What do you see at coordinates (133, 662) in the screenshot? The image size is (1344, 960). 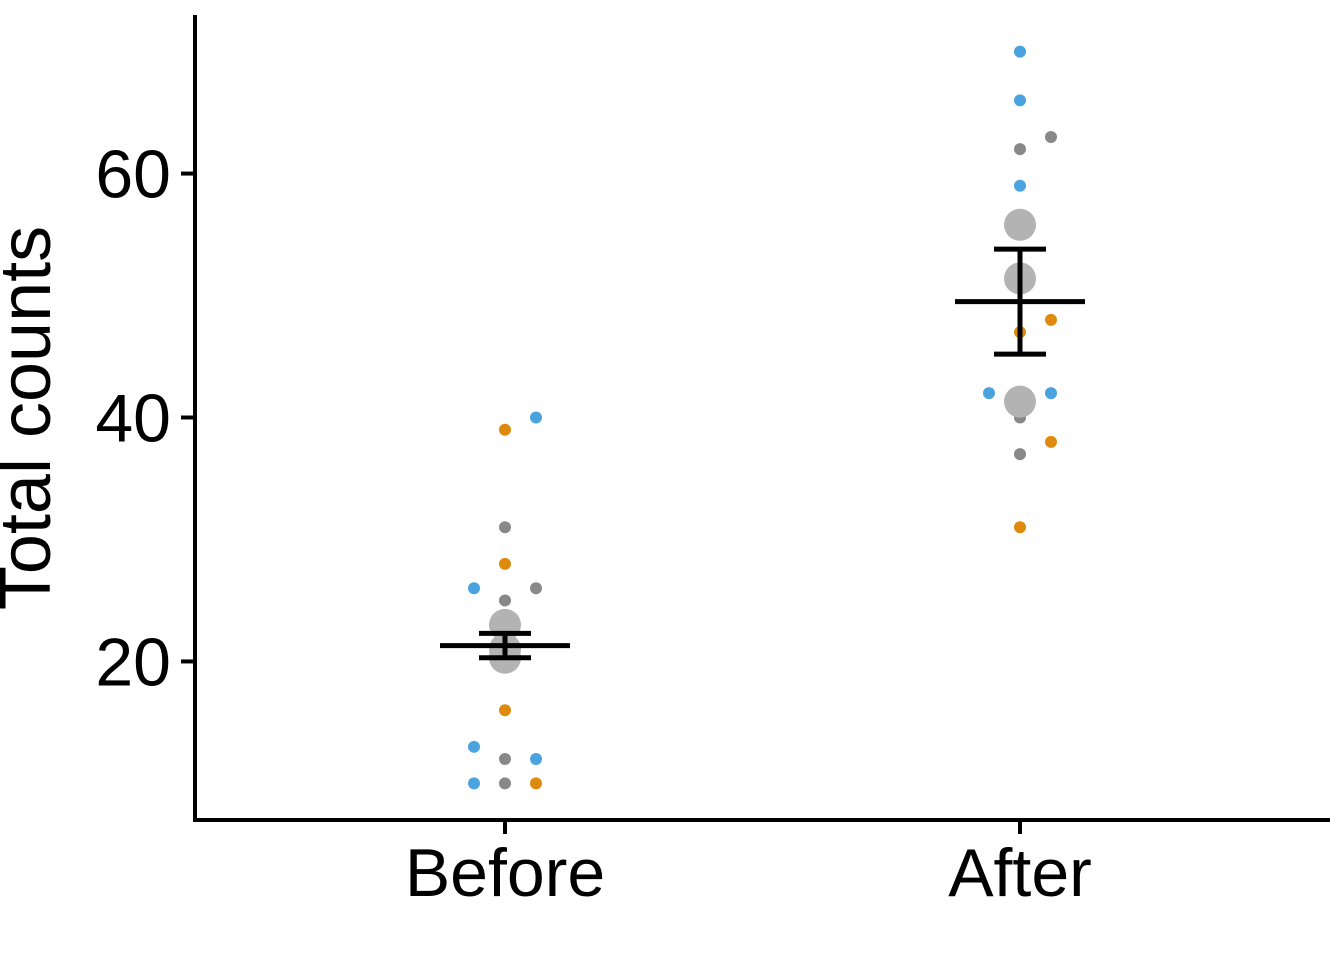 I see `y-tick-label: 20` at bounding box center [133, 662].